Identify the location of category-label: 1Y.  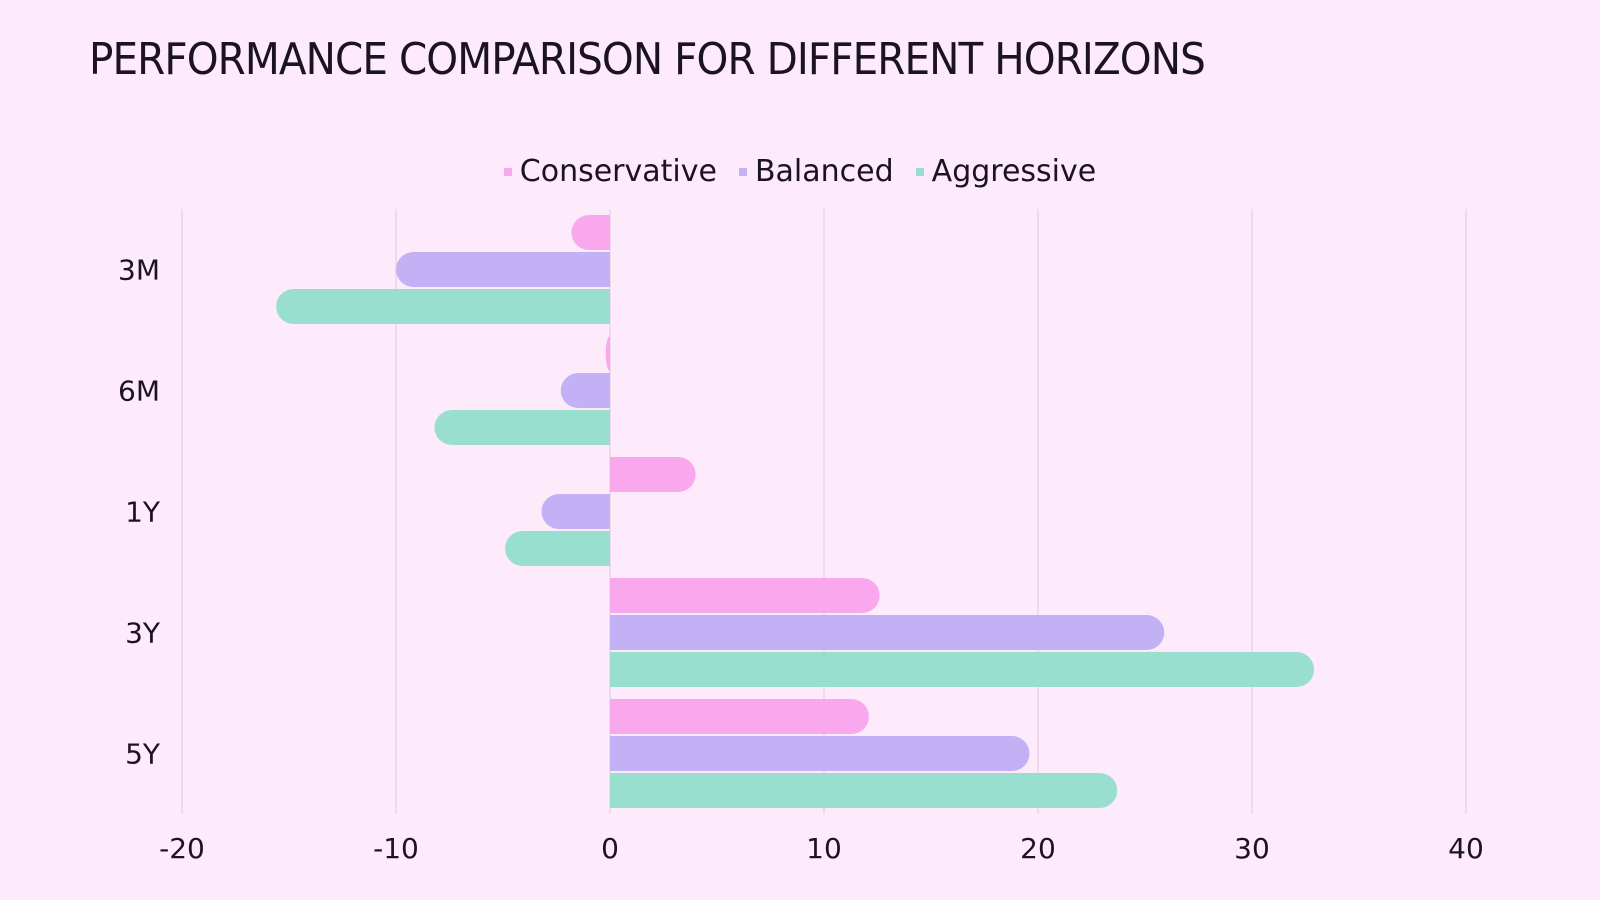
(143, 512).